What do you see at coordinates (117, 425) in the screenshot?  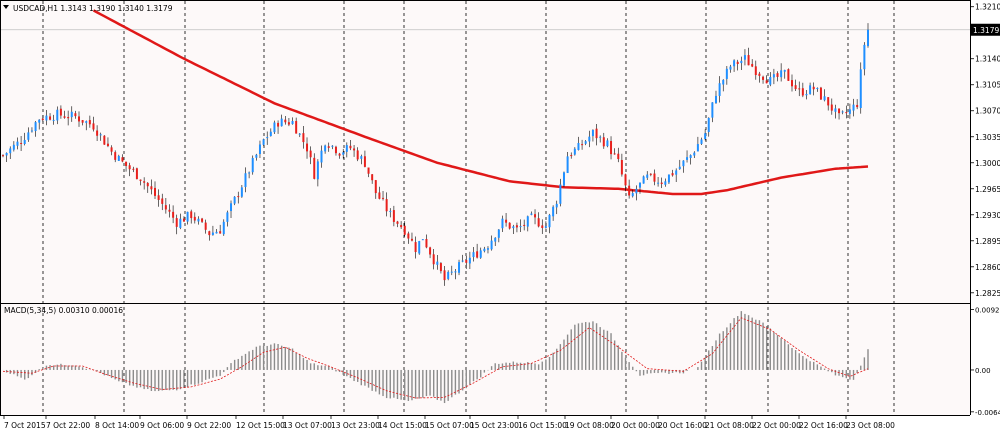 I see `x-tick-label: 8 Oct 14:00` at bounding box center [117, 425].